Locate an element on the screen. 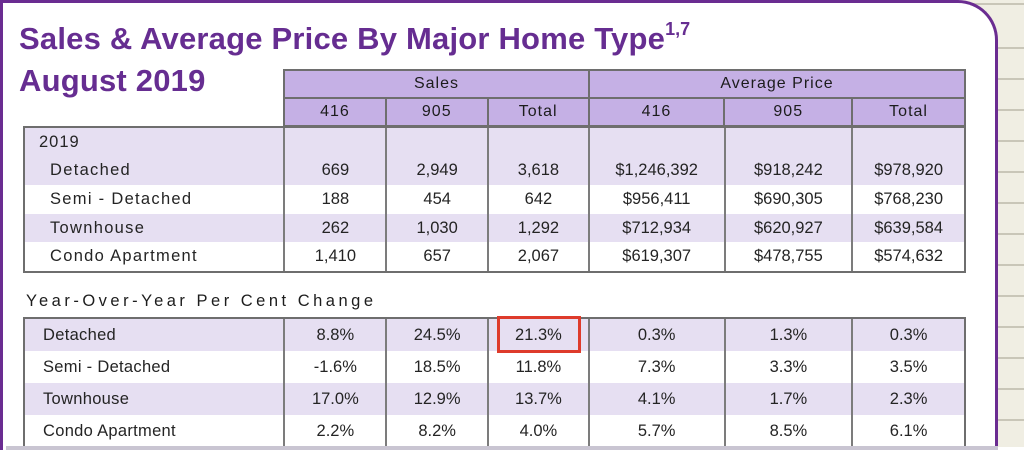 The width and height of the screenshot is (1024, 450). cell-sales-416: 17.0% is located at coordinates (334, 399).